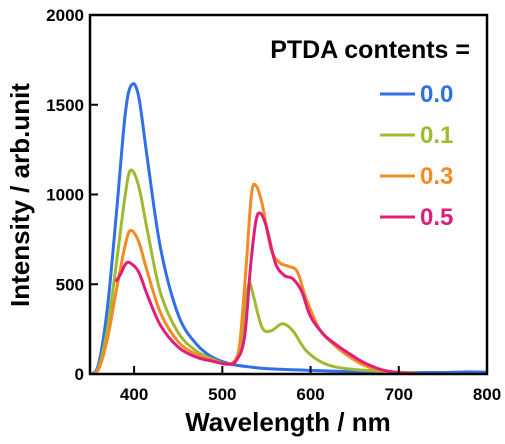 The image size is (505, 444). I want to click on legend-label-0.1: 0.1, so click(436, 135).